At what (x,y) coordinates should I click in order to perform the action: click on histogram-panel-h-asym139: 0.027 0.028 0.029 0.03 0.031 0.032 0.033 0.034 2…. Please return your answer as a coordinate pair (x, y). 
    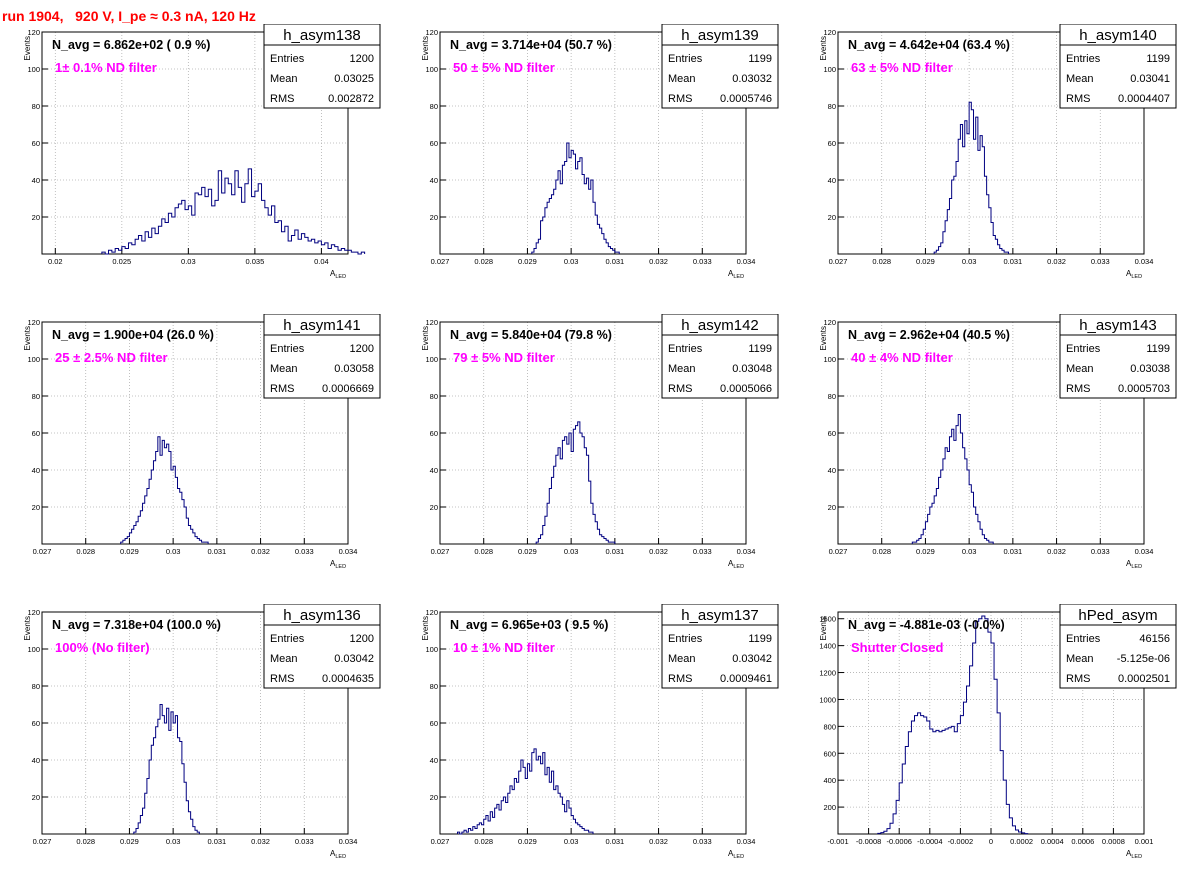
    Looking at the image, I should click on (597, 169).